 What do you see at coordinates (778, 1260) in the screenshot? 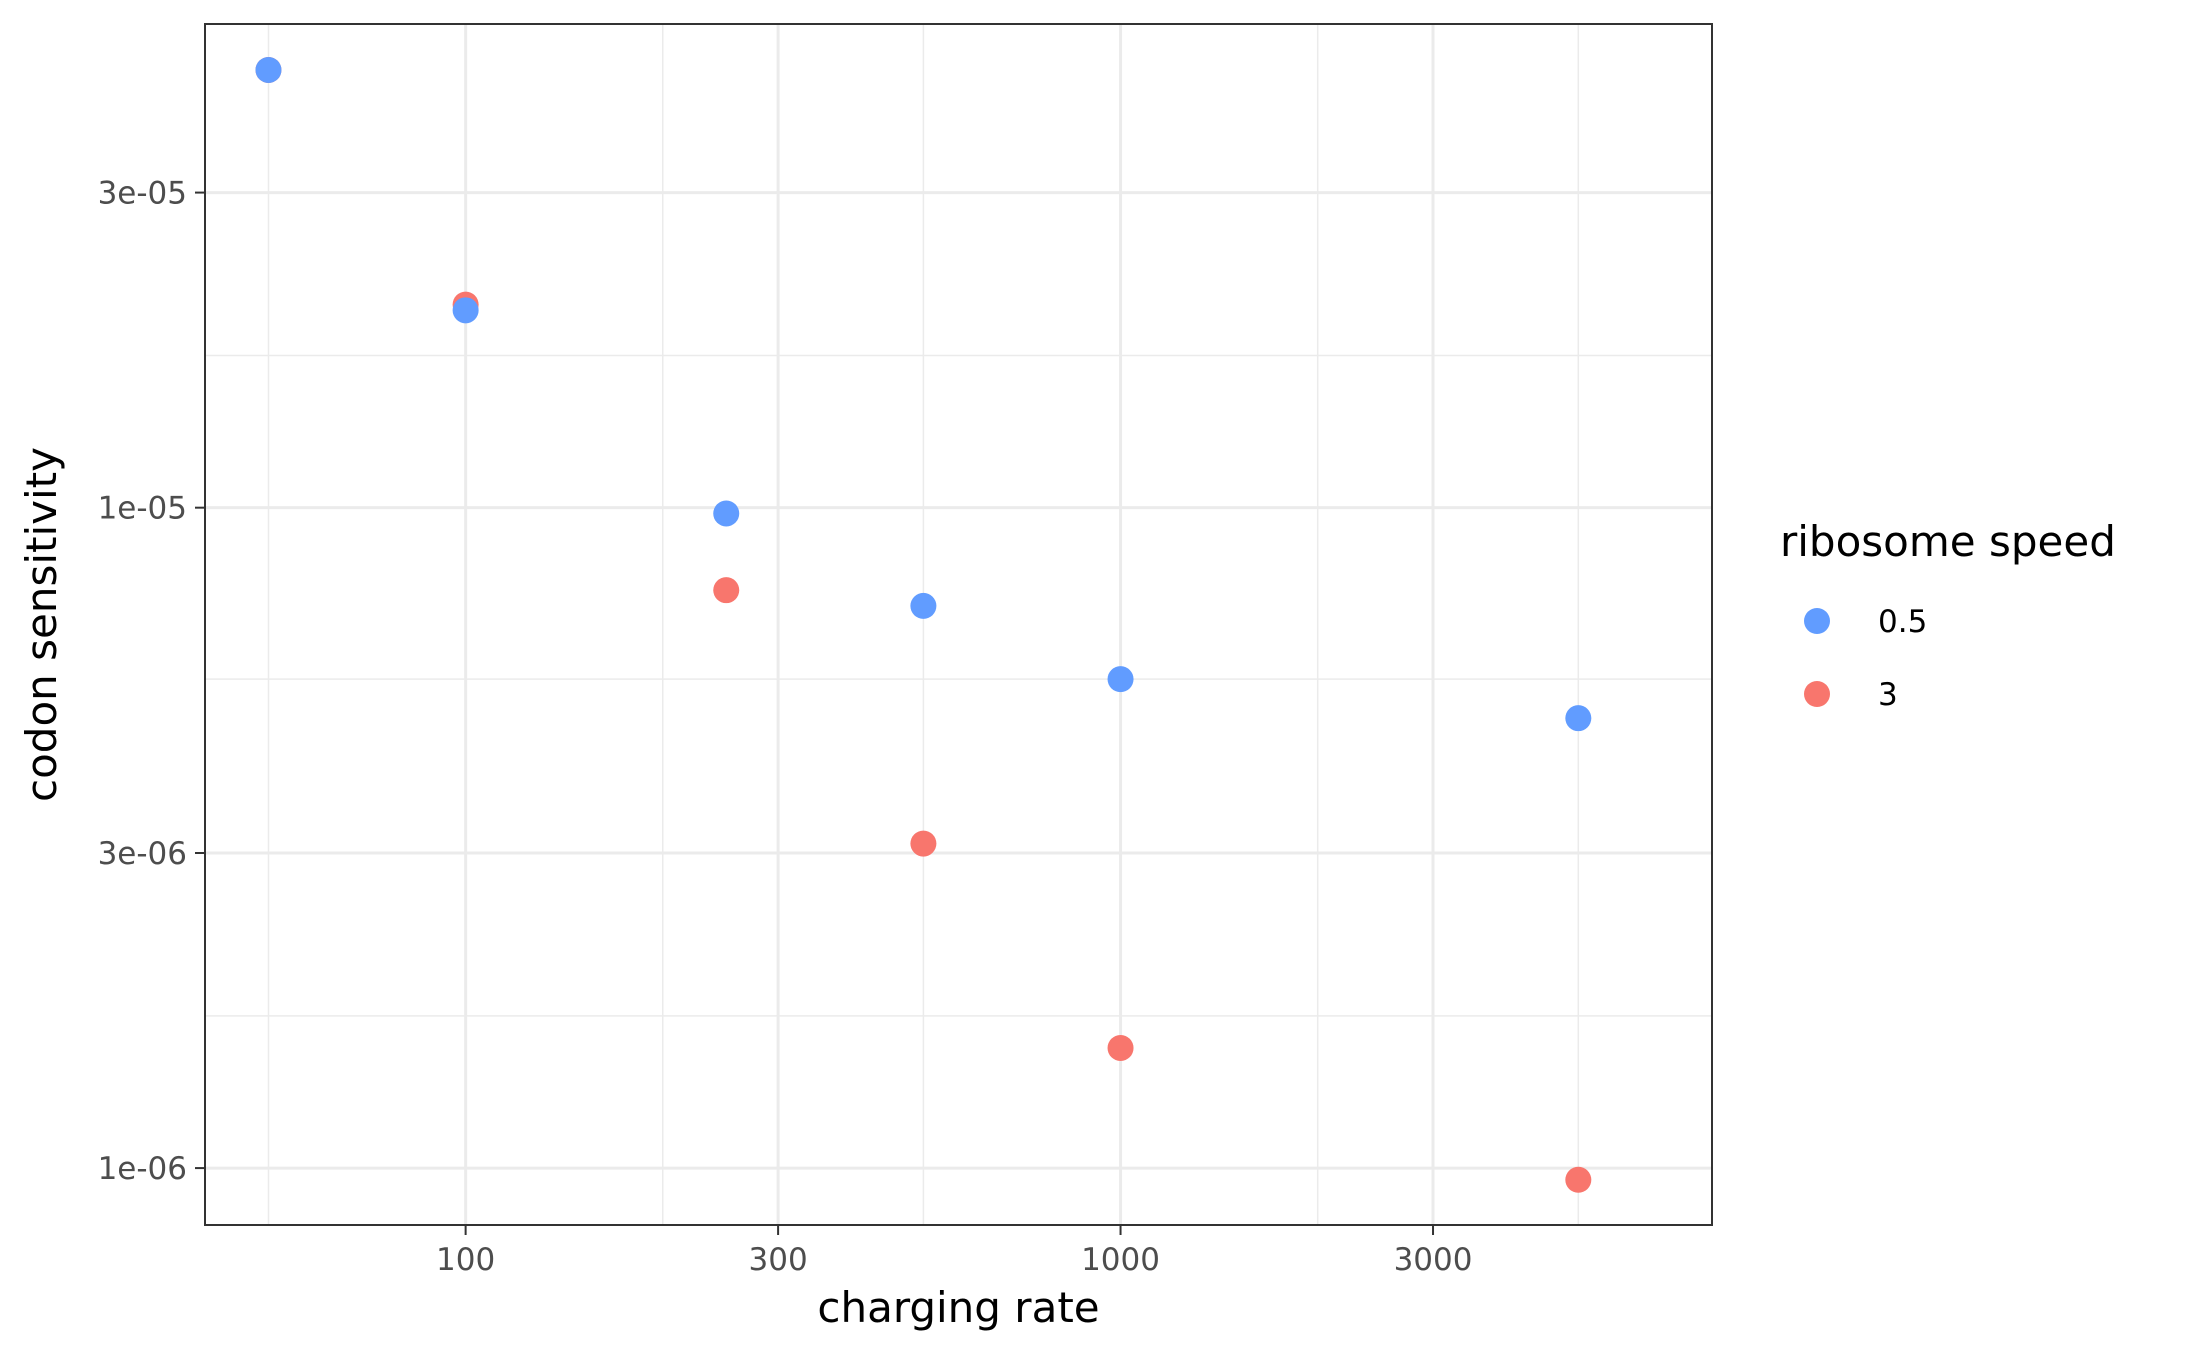
I see `x-tick-label: 300` at bounding box center [778, 1260].